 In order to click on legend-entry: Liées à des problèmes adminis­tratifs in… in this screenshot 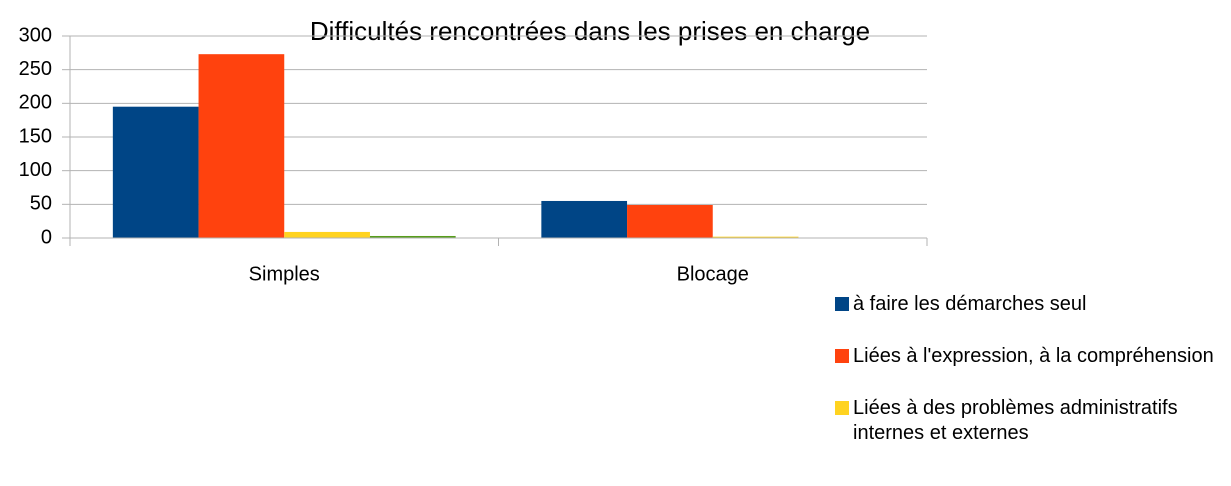, I will do `click(1025, 421)`.